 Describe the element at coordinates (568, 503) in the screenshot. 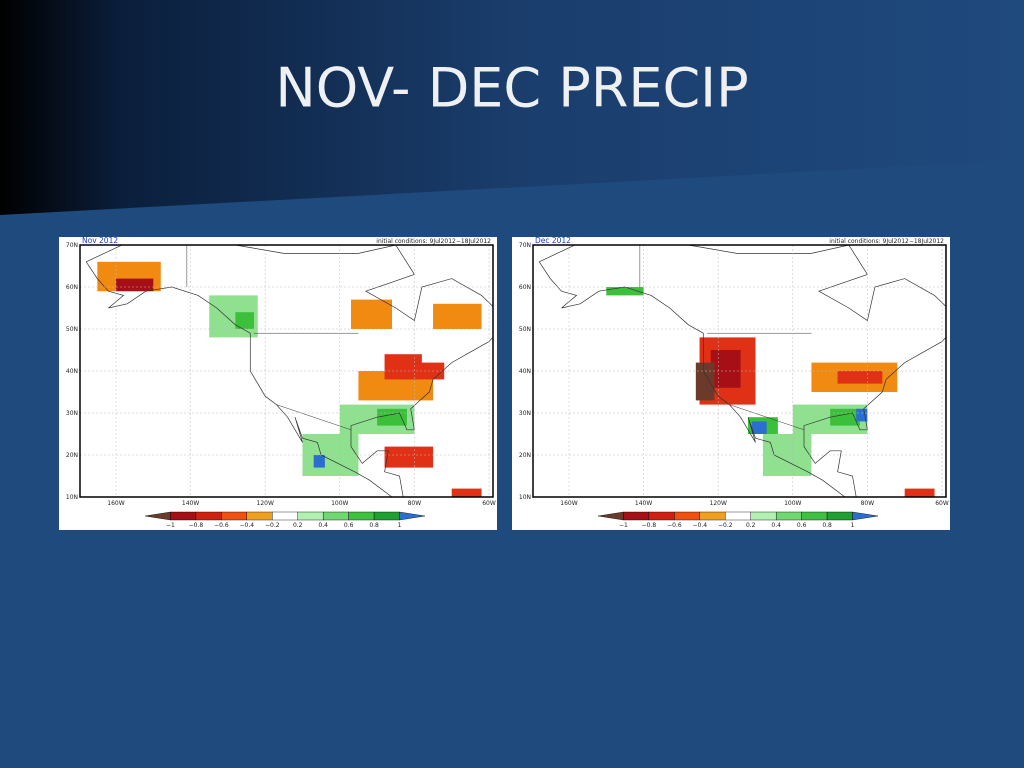

I see `lon-label: 160W` at that location.